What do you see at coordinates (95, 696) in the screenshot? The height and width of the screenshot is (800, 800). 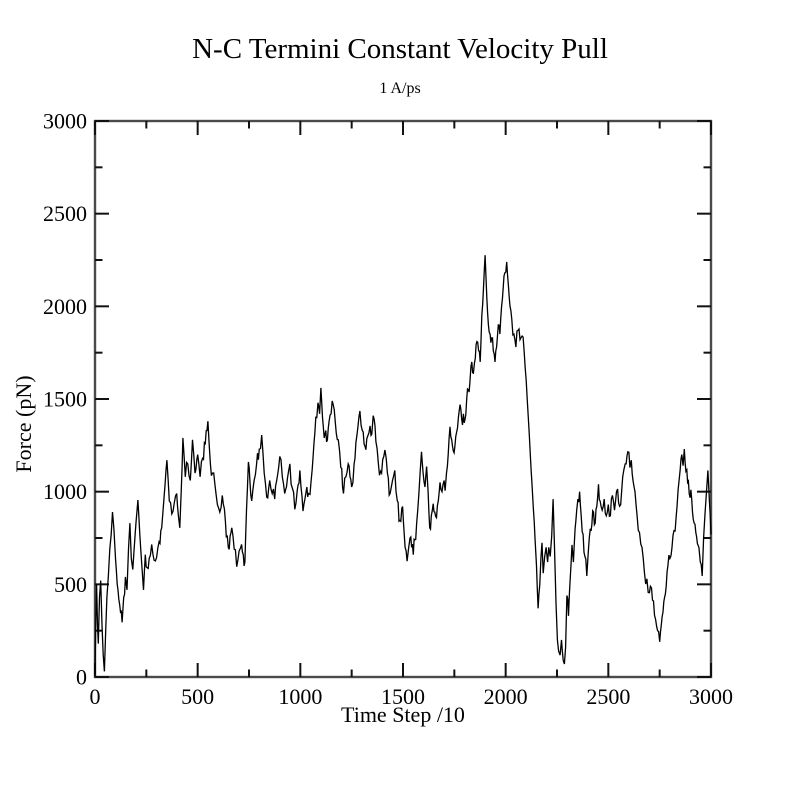 I see `x-tick-label: 0` at bounding box center [95, 696].